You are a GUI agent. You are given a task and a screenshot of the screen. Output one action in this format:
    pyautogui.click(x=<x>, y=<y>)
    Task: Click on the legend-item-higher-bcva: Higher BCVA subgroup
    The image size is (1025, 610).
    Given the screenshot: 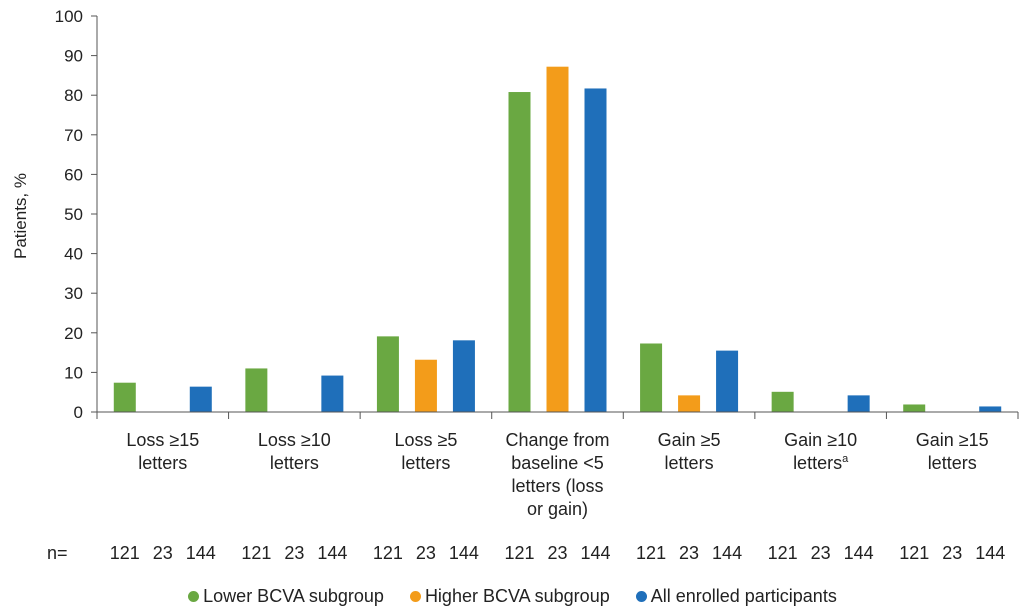 What is the action you would take?
    pyautogui.click(x=509, y=596)
    